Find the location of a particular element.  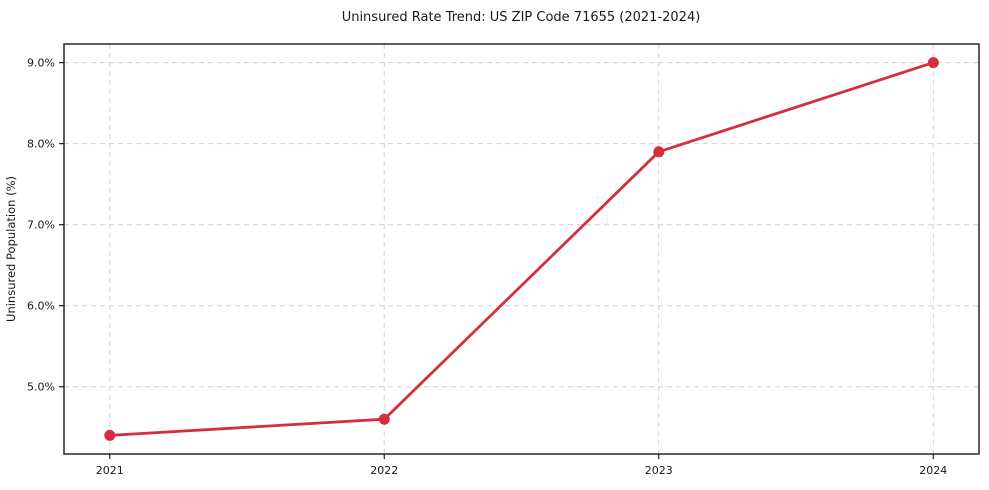

x-tick-label: 2021 is located at coordinates (110, 470).